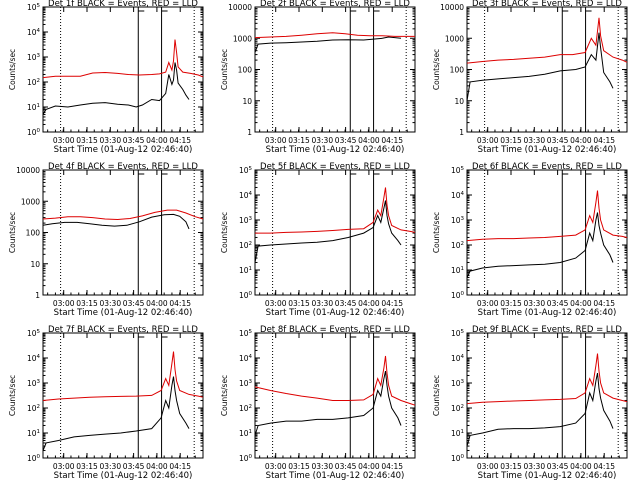  What do you see at coordinates (335, 330) in the screenshot?
I see `panel-title: Det 8f BLACK = Events, RED = LLD` at bounding box center [335, 330].